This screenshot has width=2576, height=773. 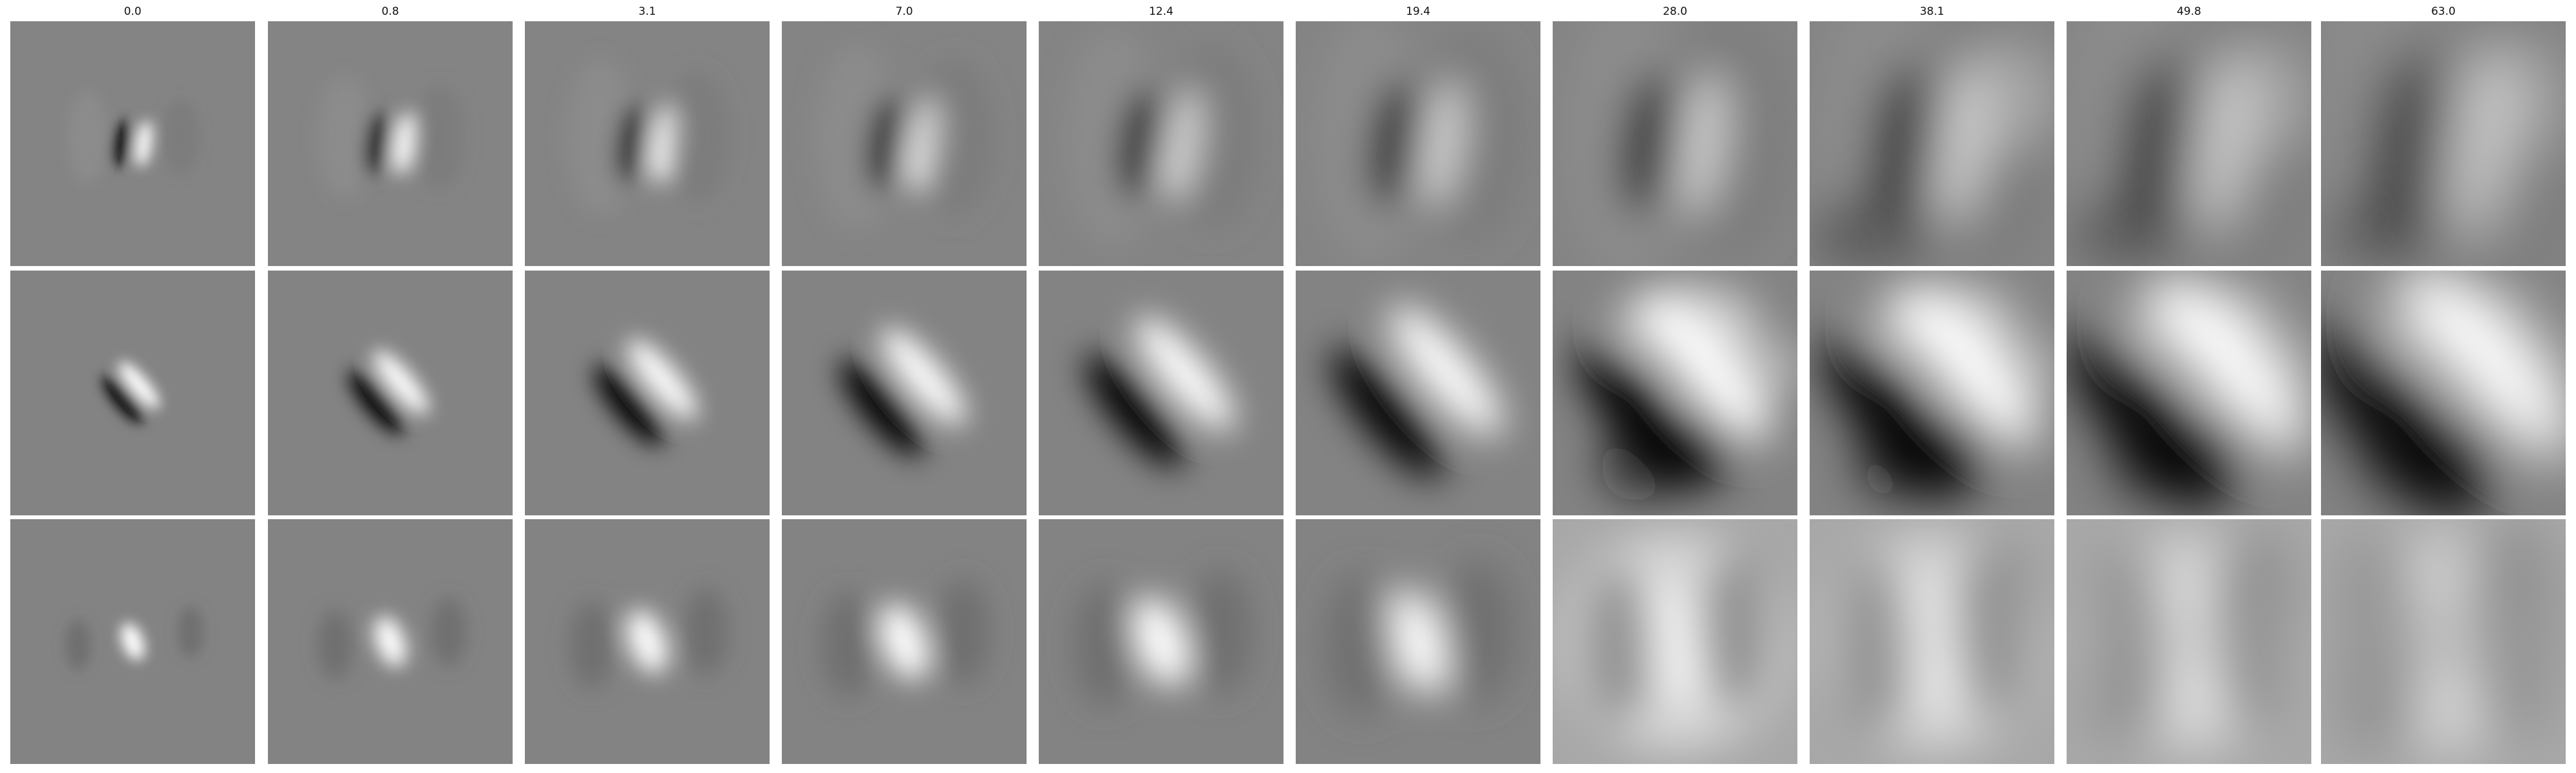 I want to click on column-title: 19.4, so click(x=1418, y=11).